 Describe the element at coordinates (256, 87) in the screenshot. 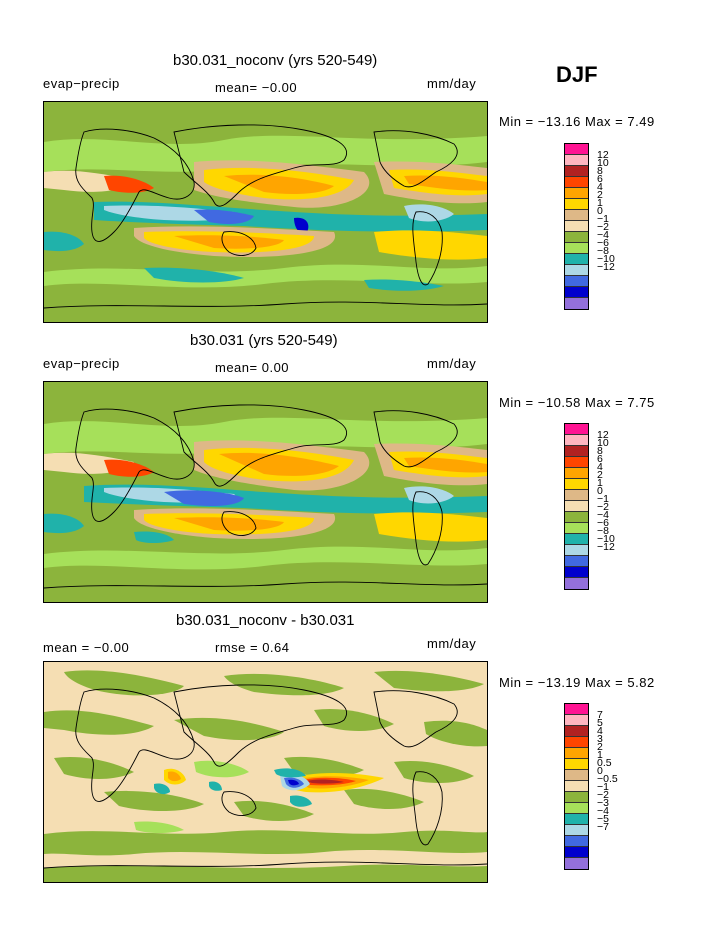

I see `panel-1-mean-label: mean= −0.00` at that location.